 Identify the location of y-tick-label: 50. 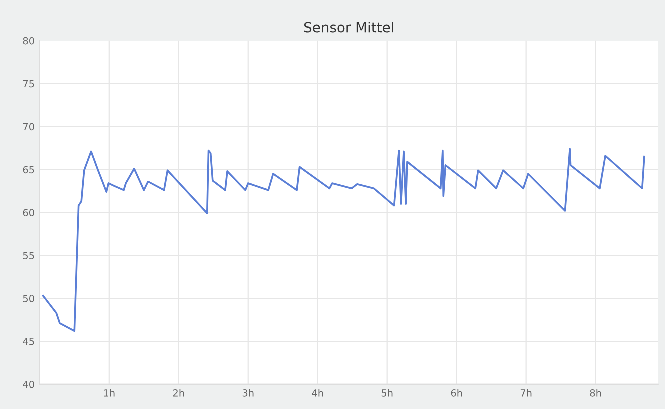
(28, 298).